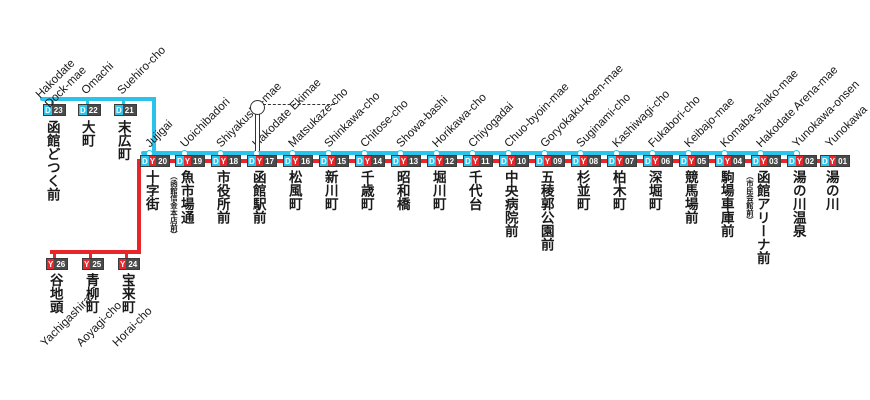 Image resolution: width=870 pixels, height=400 pixels. Describe the element at coordinates (774, 161) in the screenshot. I see `badge-number: 03` at that location.